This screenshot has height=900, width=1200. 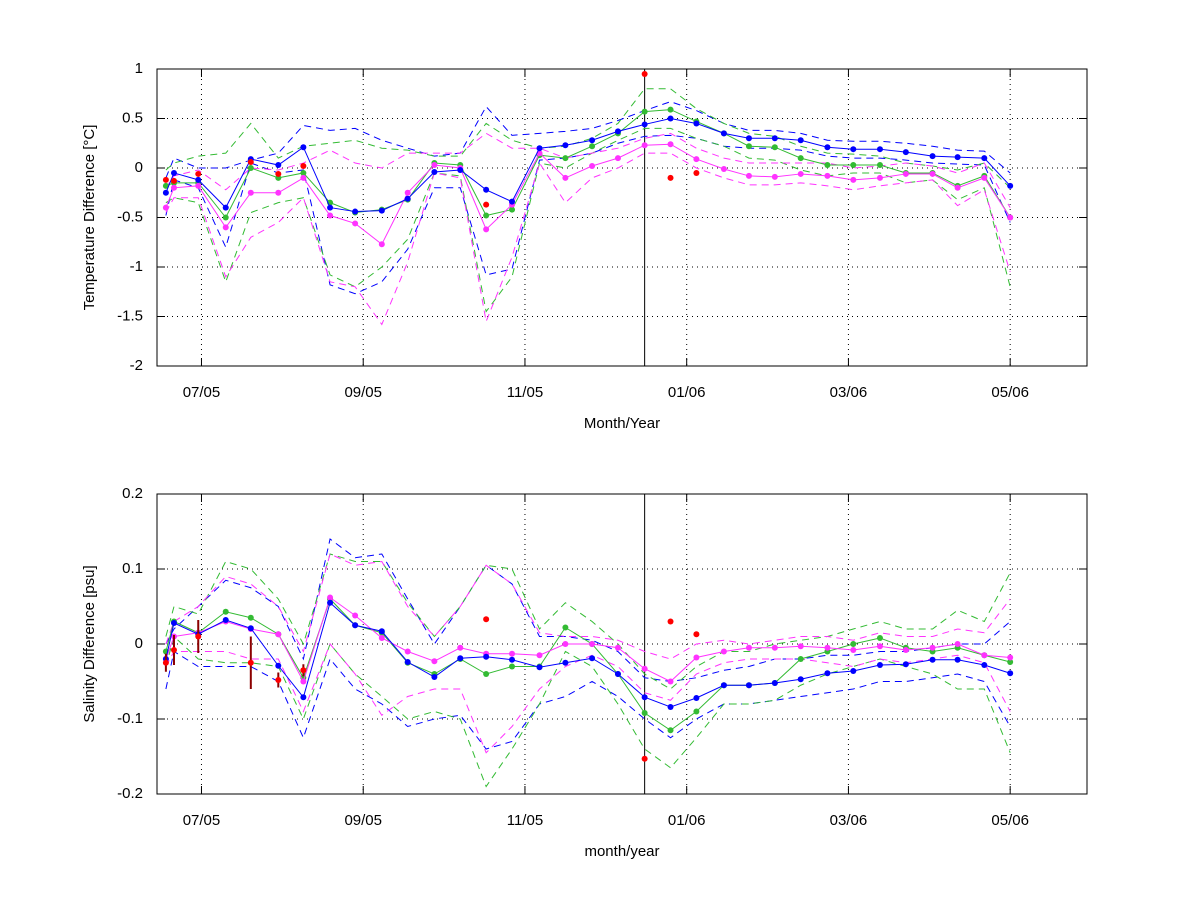 What do you see at coordinates (621, 851) in the screenshot?
I see `x-axis-label: month/year` at bounding box center [621, 851].